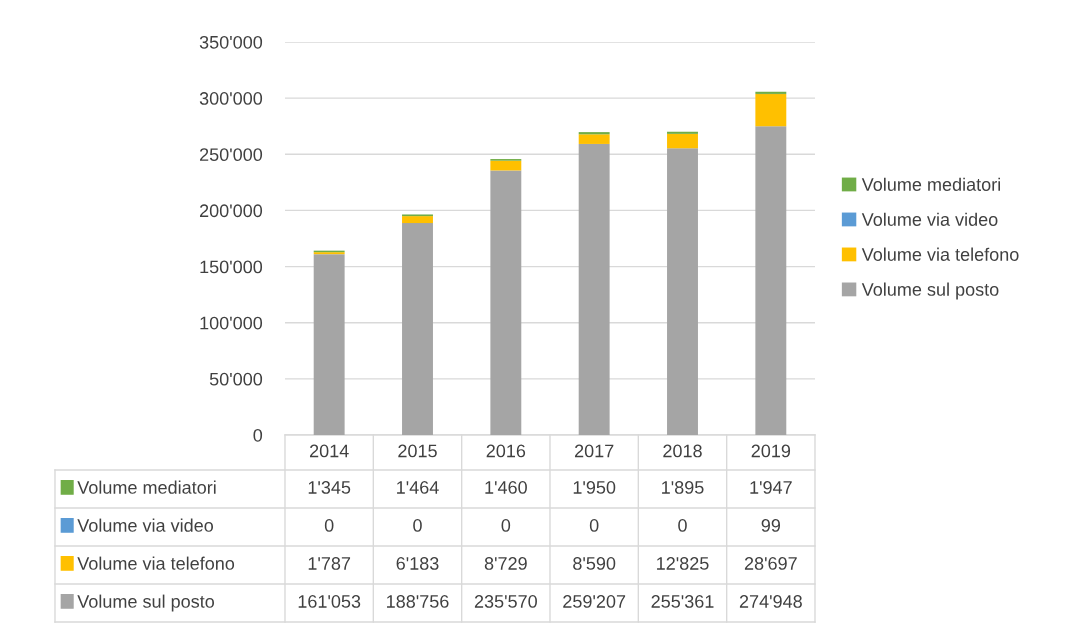 The height and width of the screenshot is (628, 1088). Describe the element at coordinates (329, 487) in the screenshot. I see `data-label: 1'345` at that location.